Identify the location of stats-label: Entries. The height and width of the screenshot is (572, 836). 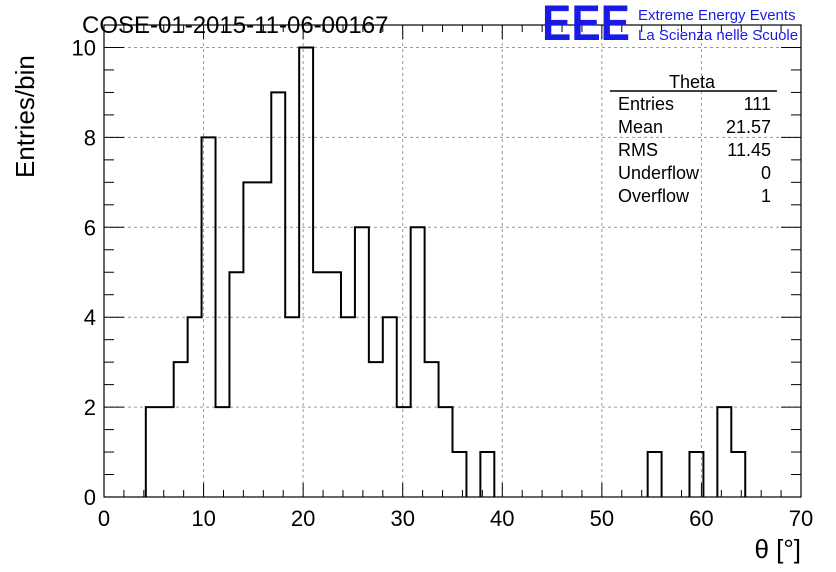
(646, 104).